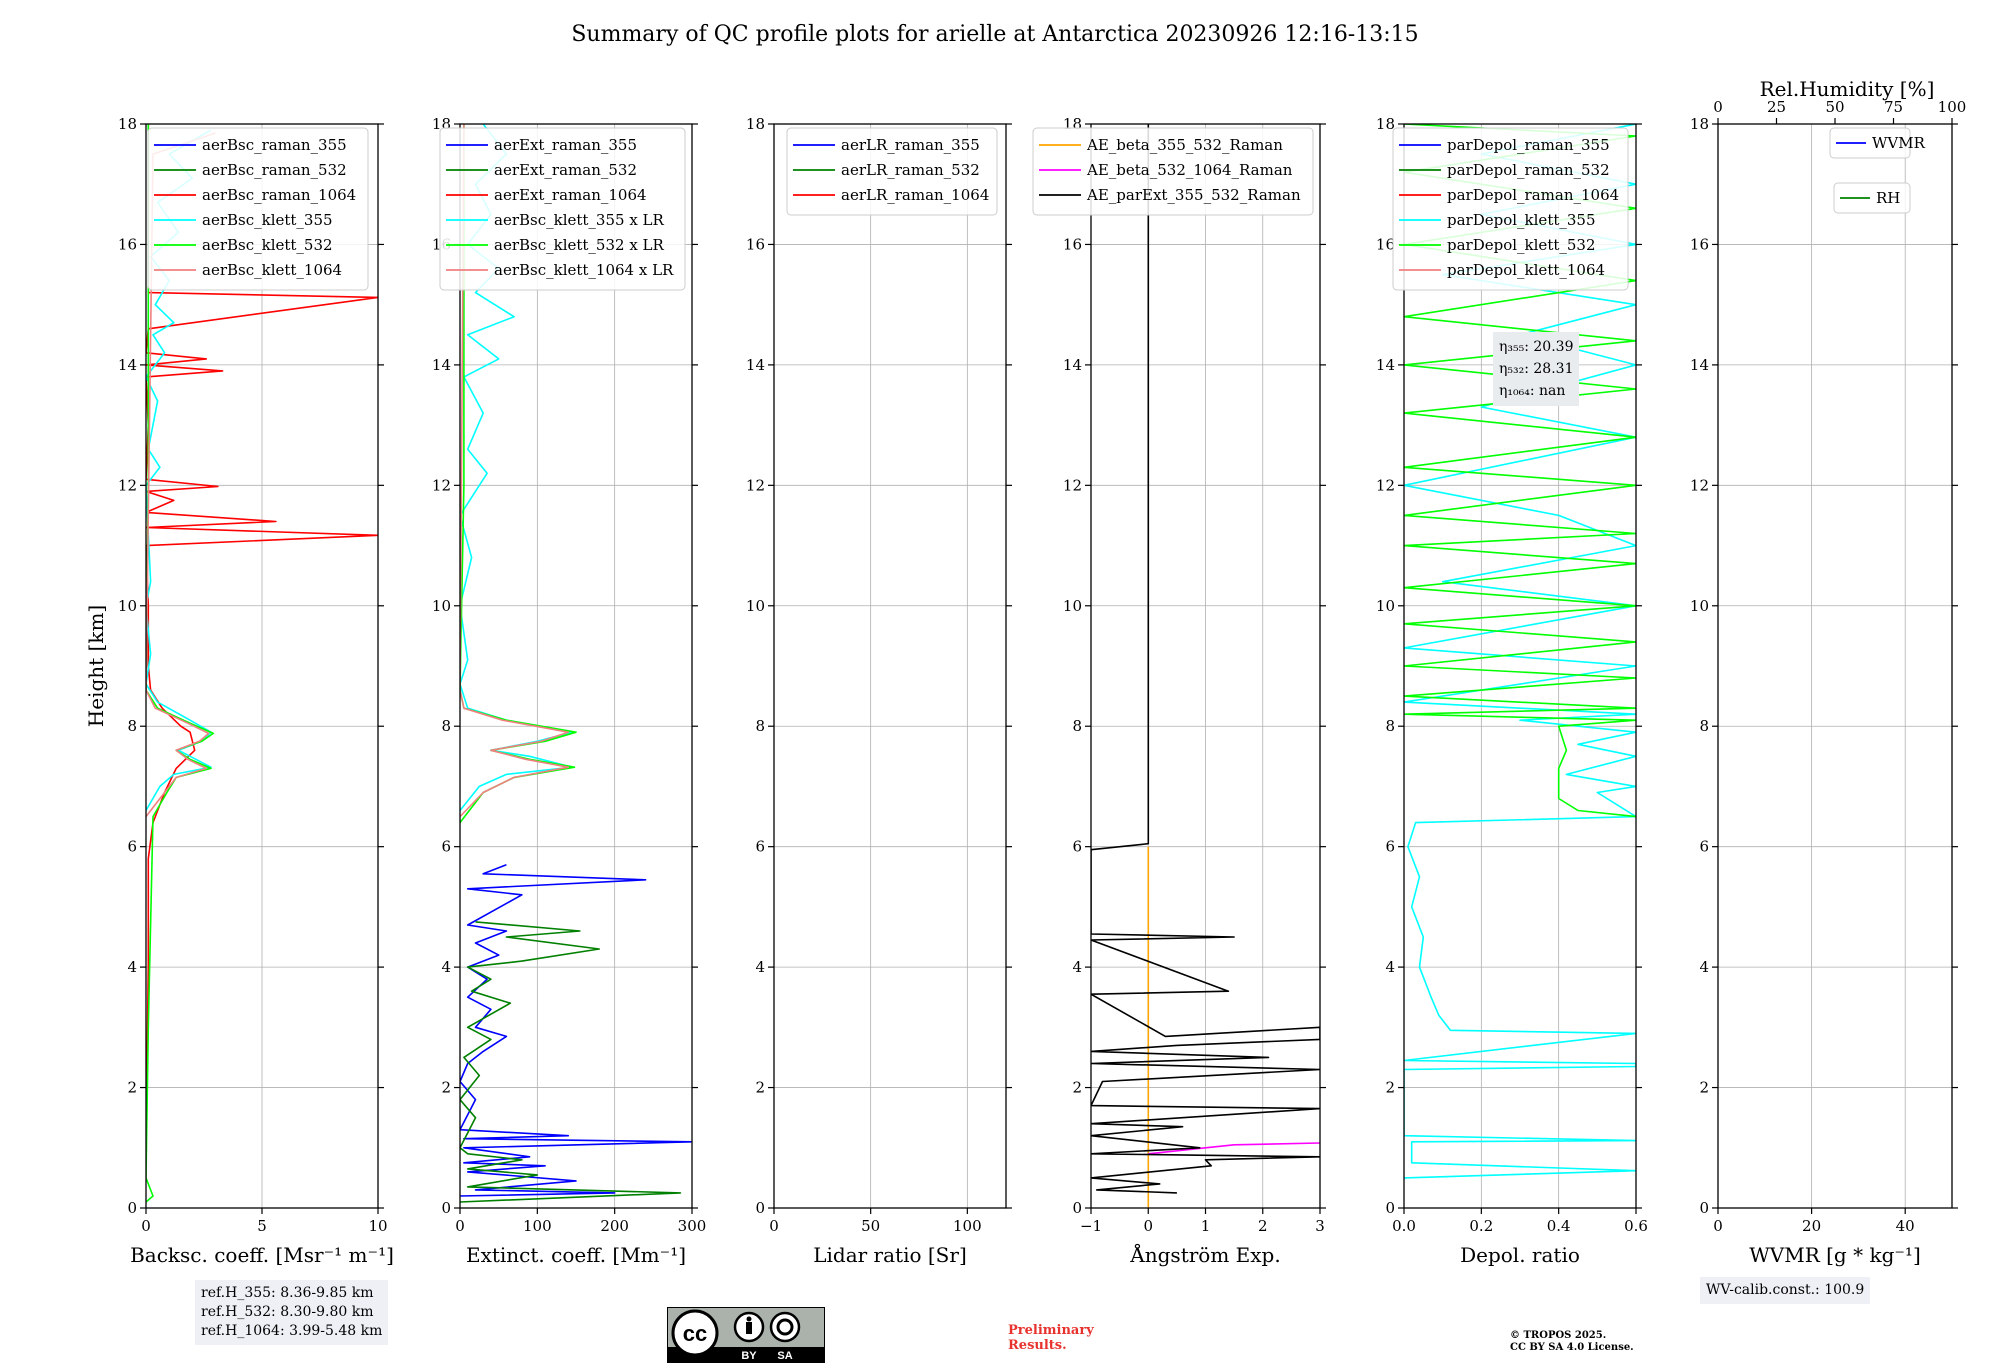 The height and width of the screenshot is (1367, 2000). What do you see at coordinates (1193, 195) in the screenshot?
I see `legend-entry: AE_parExt_355_532_Raman` at bounding box center [1193, 195].